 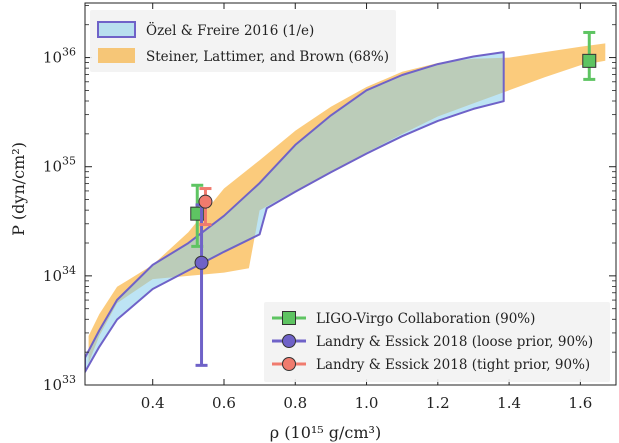 I want to click on marker-square, so click(x=589, y=60).